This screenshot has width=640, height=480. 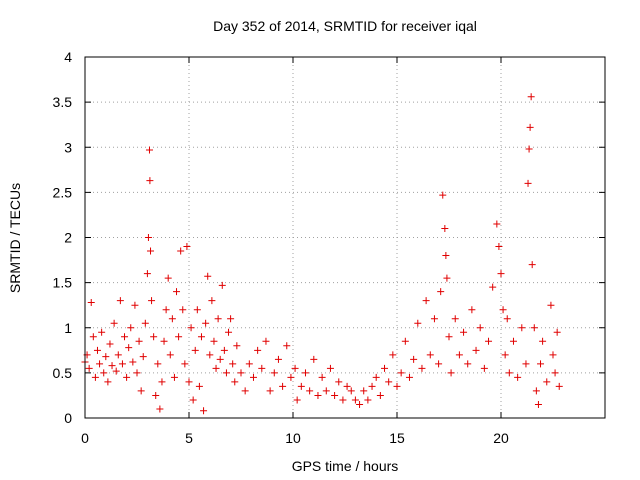 I want to click on y-tick-label: 2, so click(x=68, y=238).